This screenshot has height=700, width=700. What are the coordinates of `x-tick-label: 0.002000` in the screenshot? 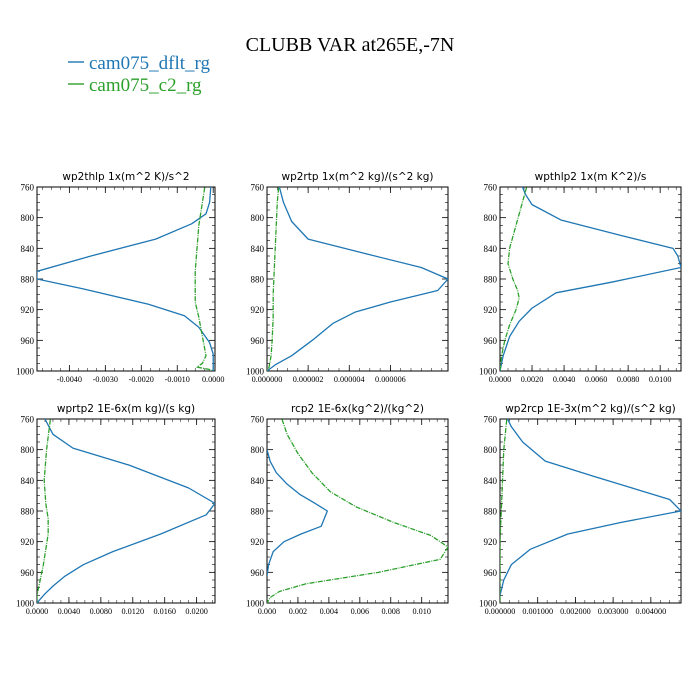 It's located at (575, 611).